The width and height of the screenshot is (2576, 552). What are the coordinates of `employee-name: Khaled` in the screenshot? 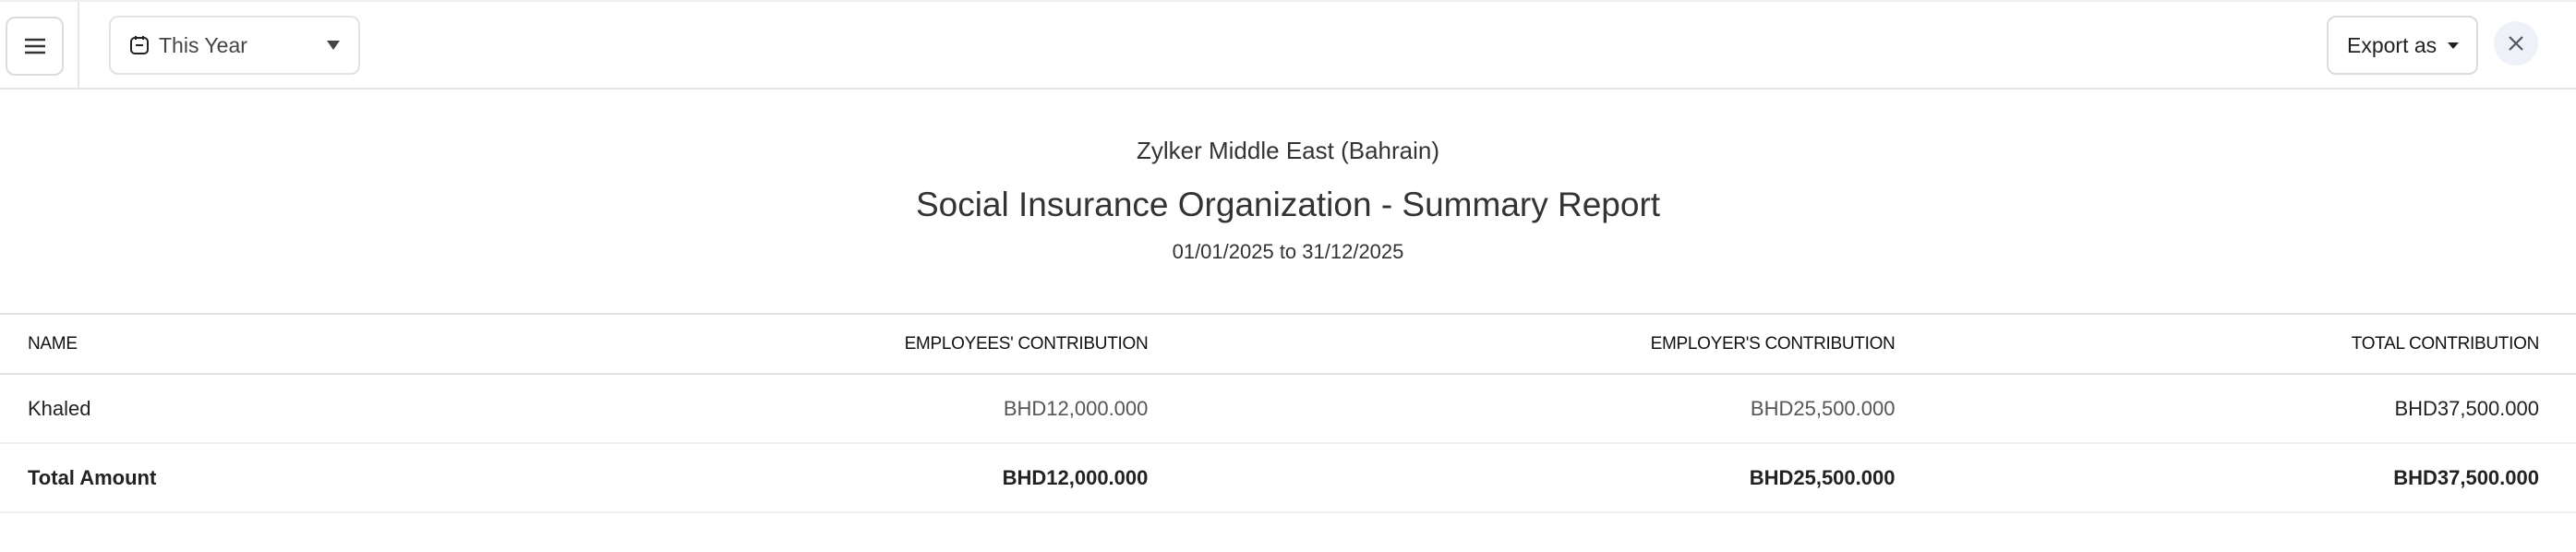 It's located at (386, 409).